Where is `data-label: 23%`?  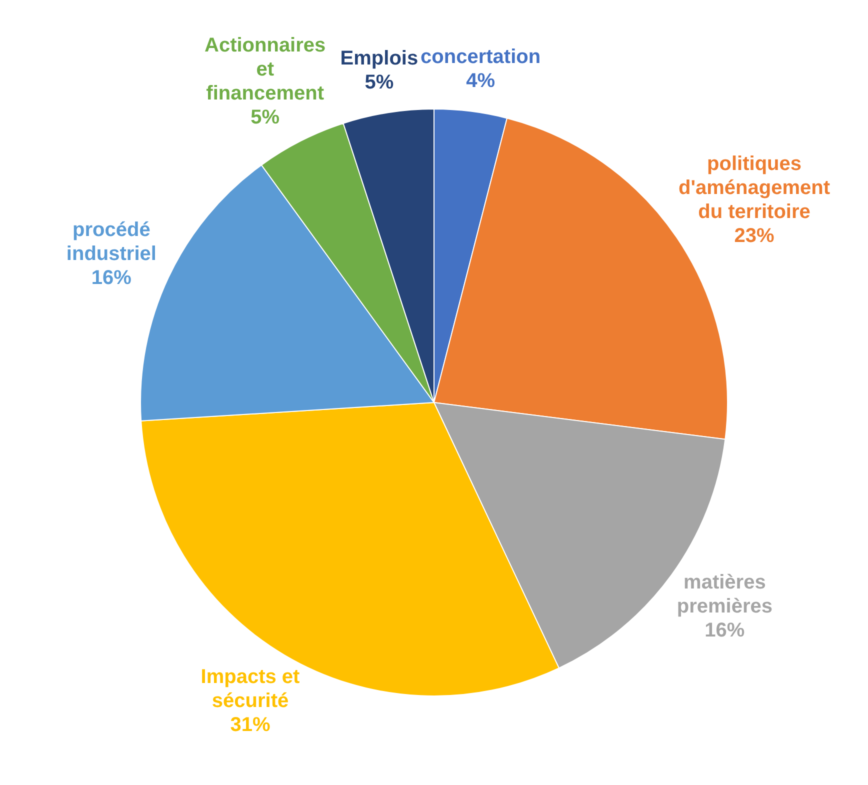
data-label: 23% is located at coordinates (754, 235).